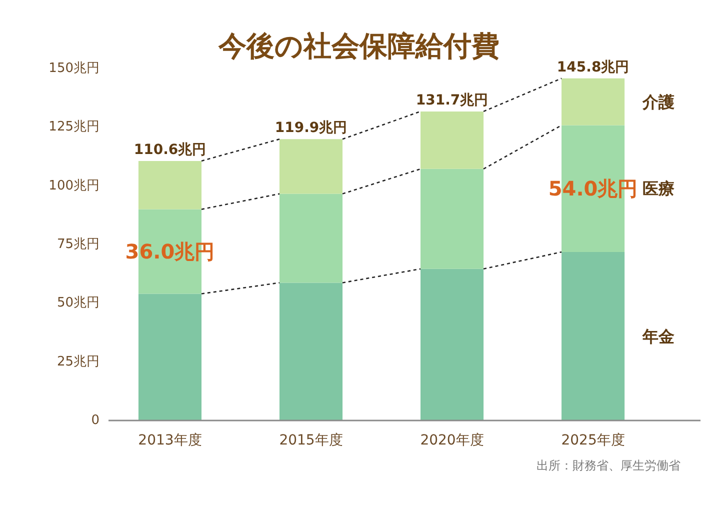 The height and width of the screenshot is (511, 726). What do you see at coordinates (95, 420) in the screenshot?
I see `y-tick-label: 0` at bounding box center [95, 420].